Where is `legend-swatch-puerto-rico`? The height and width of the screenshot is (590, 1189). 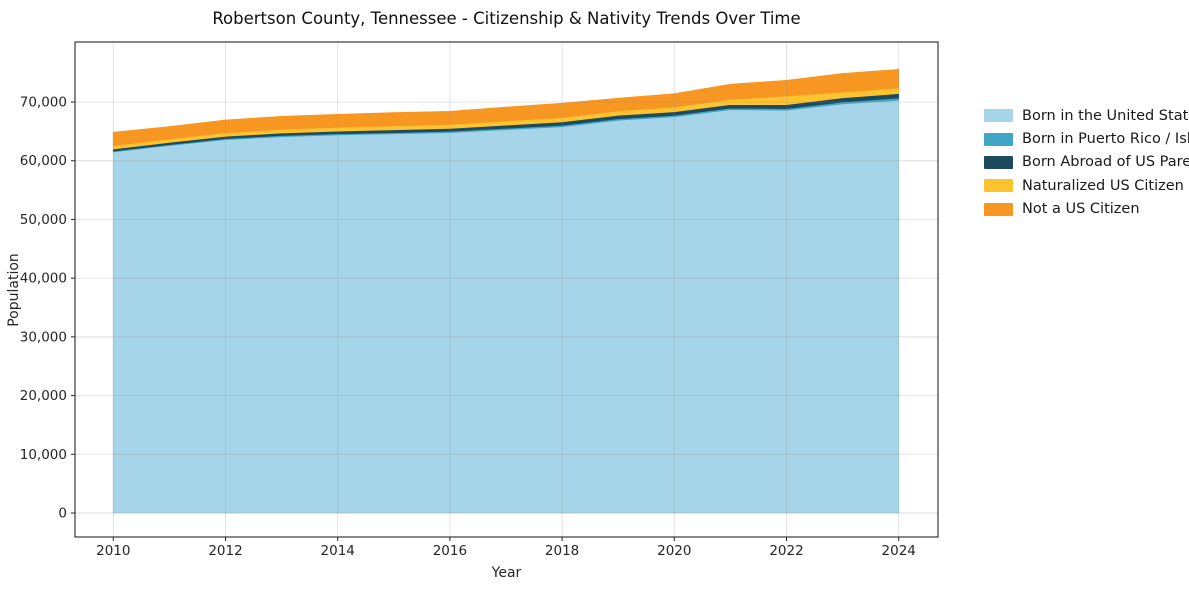
legend-swatch-puerto-rico is located at coordinates (998, 139).